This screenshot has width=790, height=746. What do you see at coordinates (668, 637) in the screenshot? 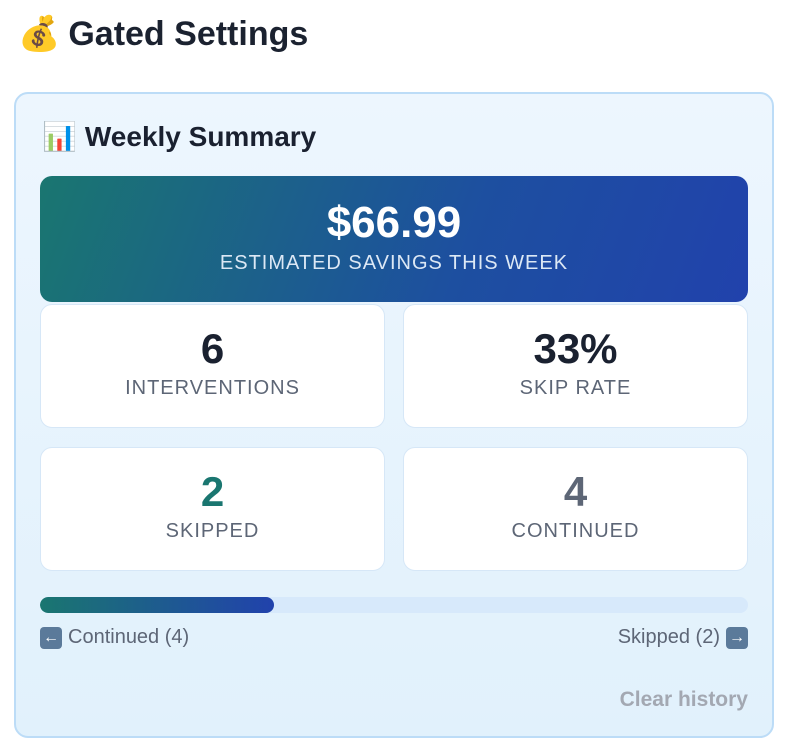
I see `legend-skipped-text: Skipped (2)` at bounding box center [668, 637].